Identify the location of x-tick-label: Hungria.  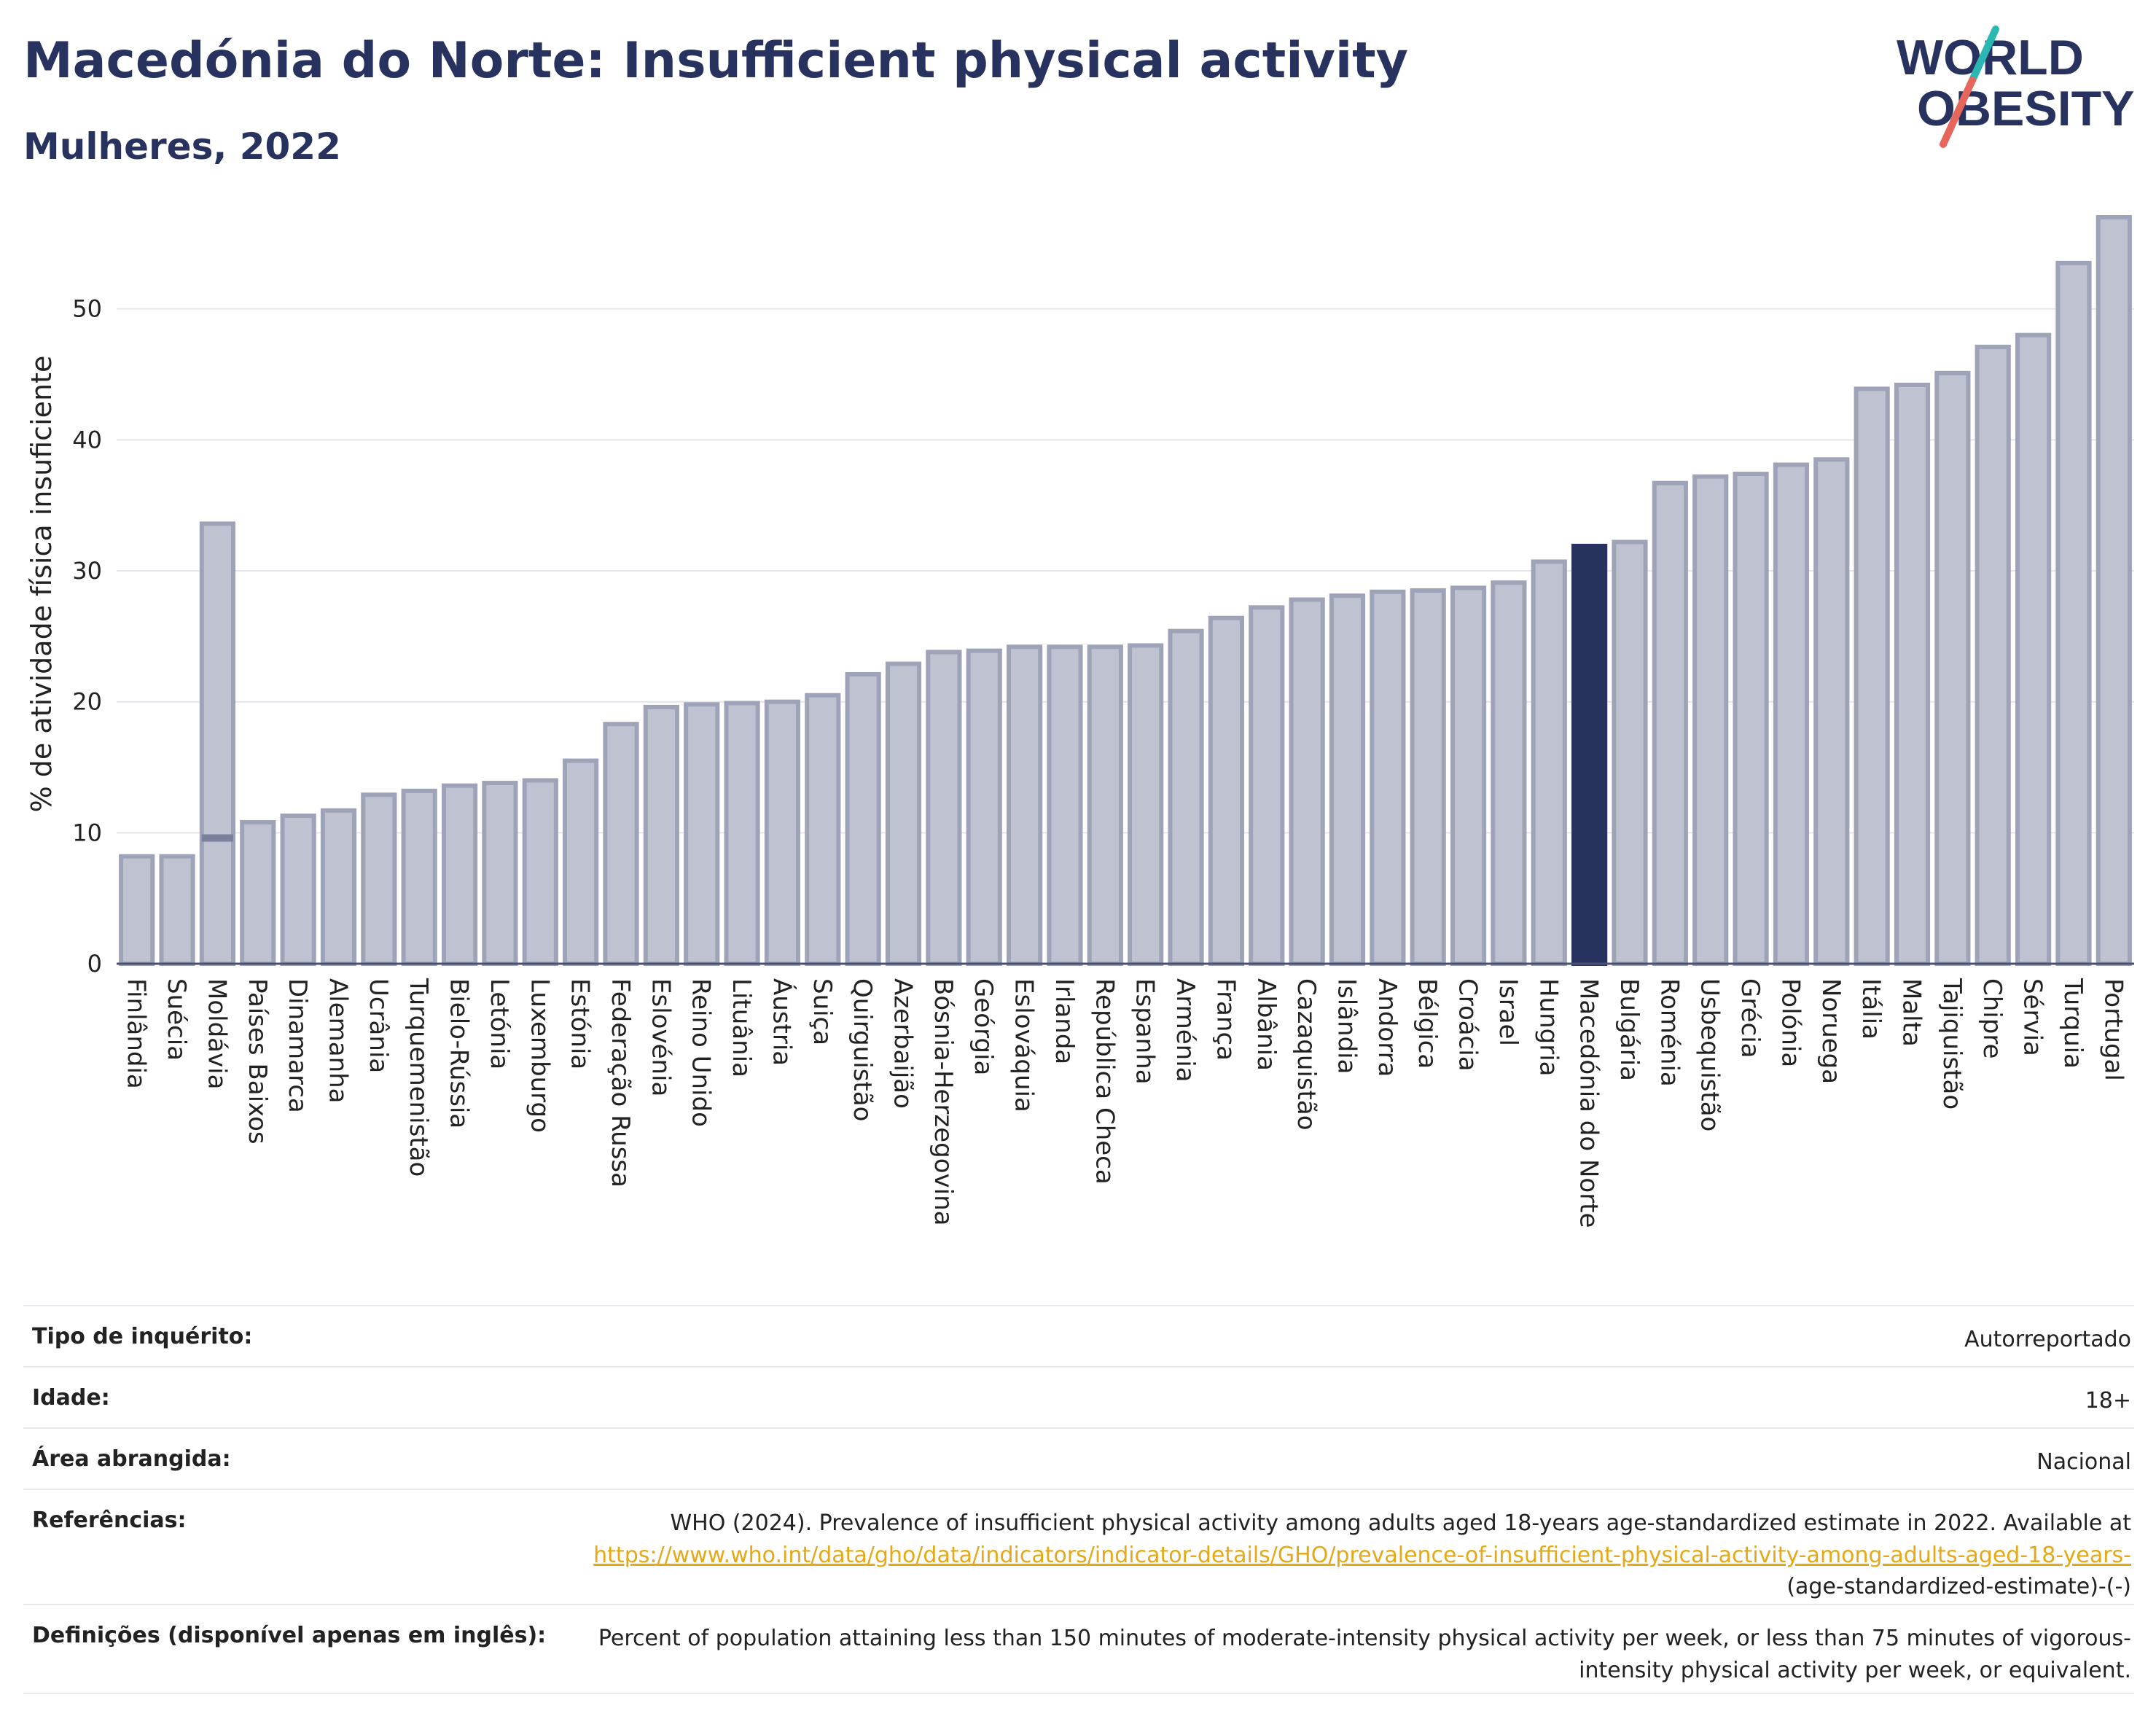
(1548, 1027).